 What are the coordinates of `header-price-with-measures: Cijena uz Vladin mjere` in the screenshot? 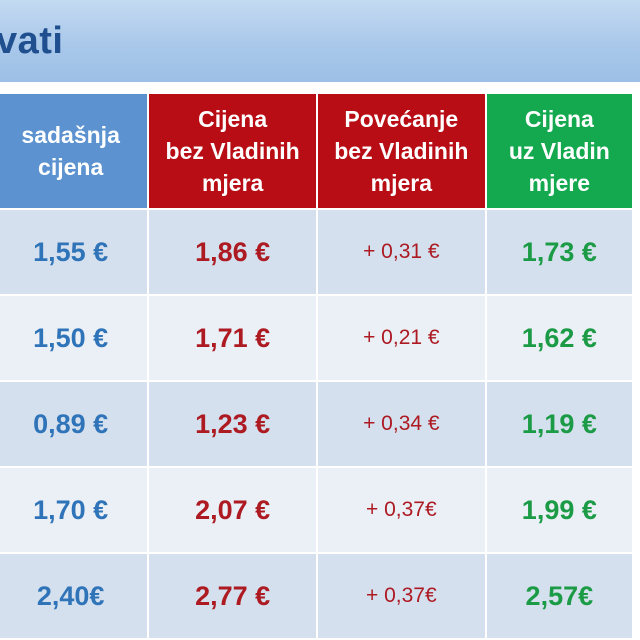 It's located at (560, 152).